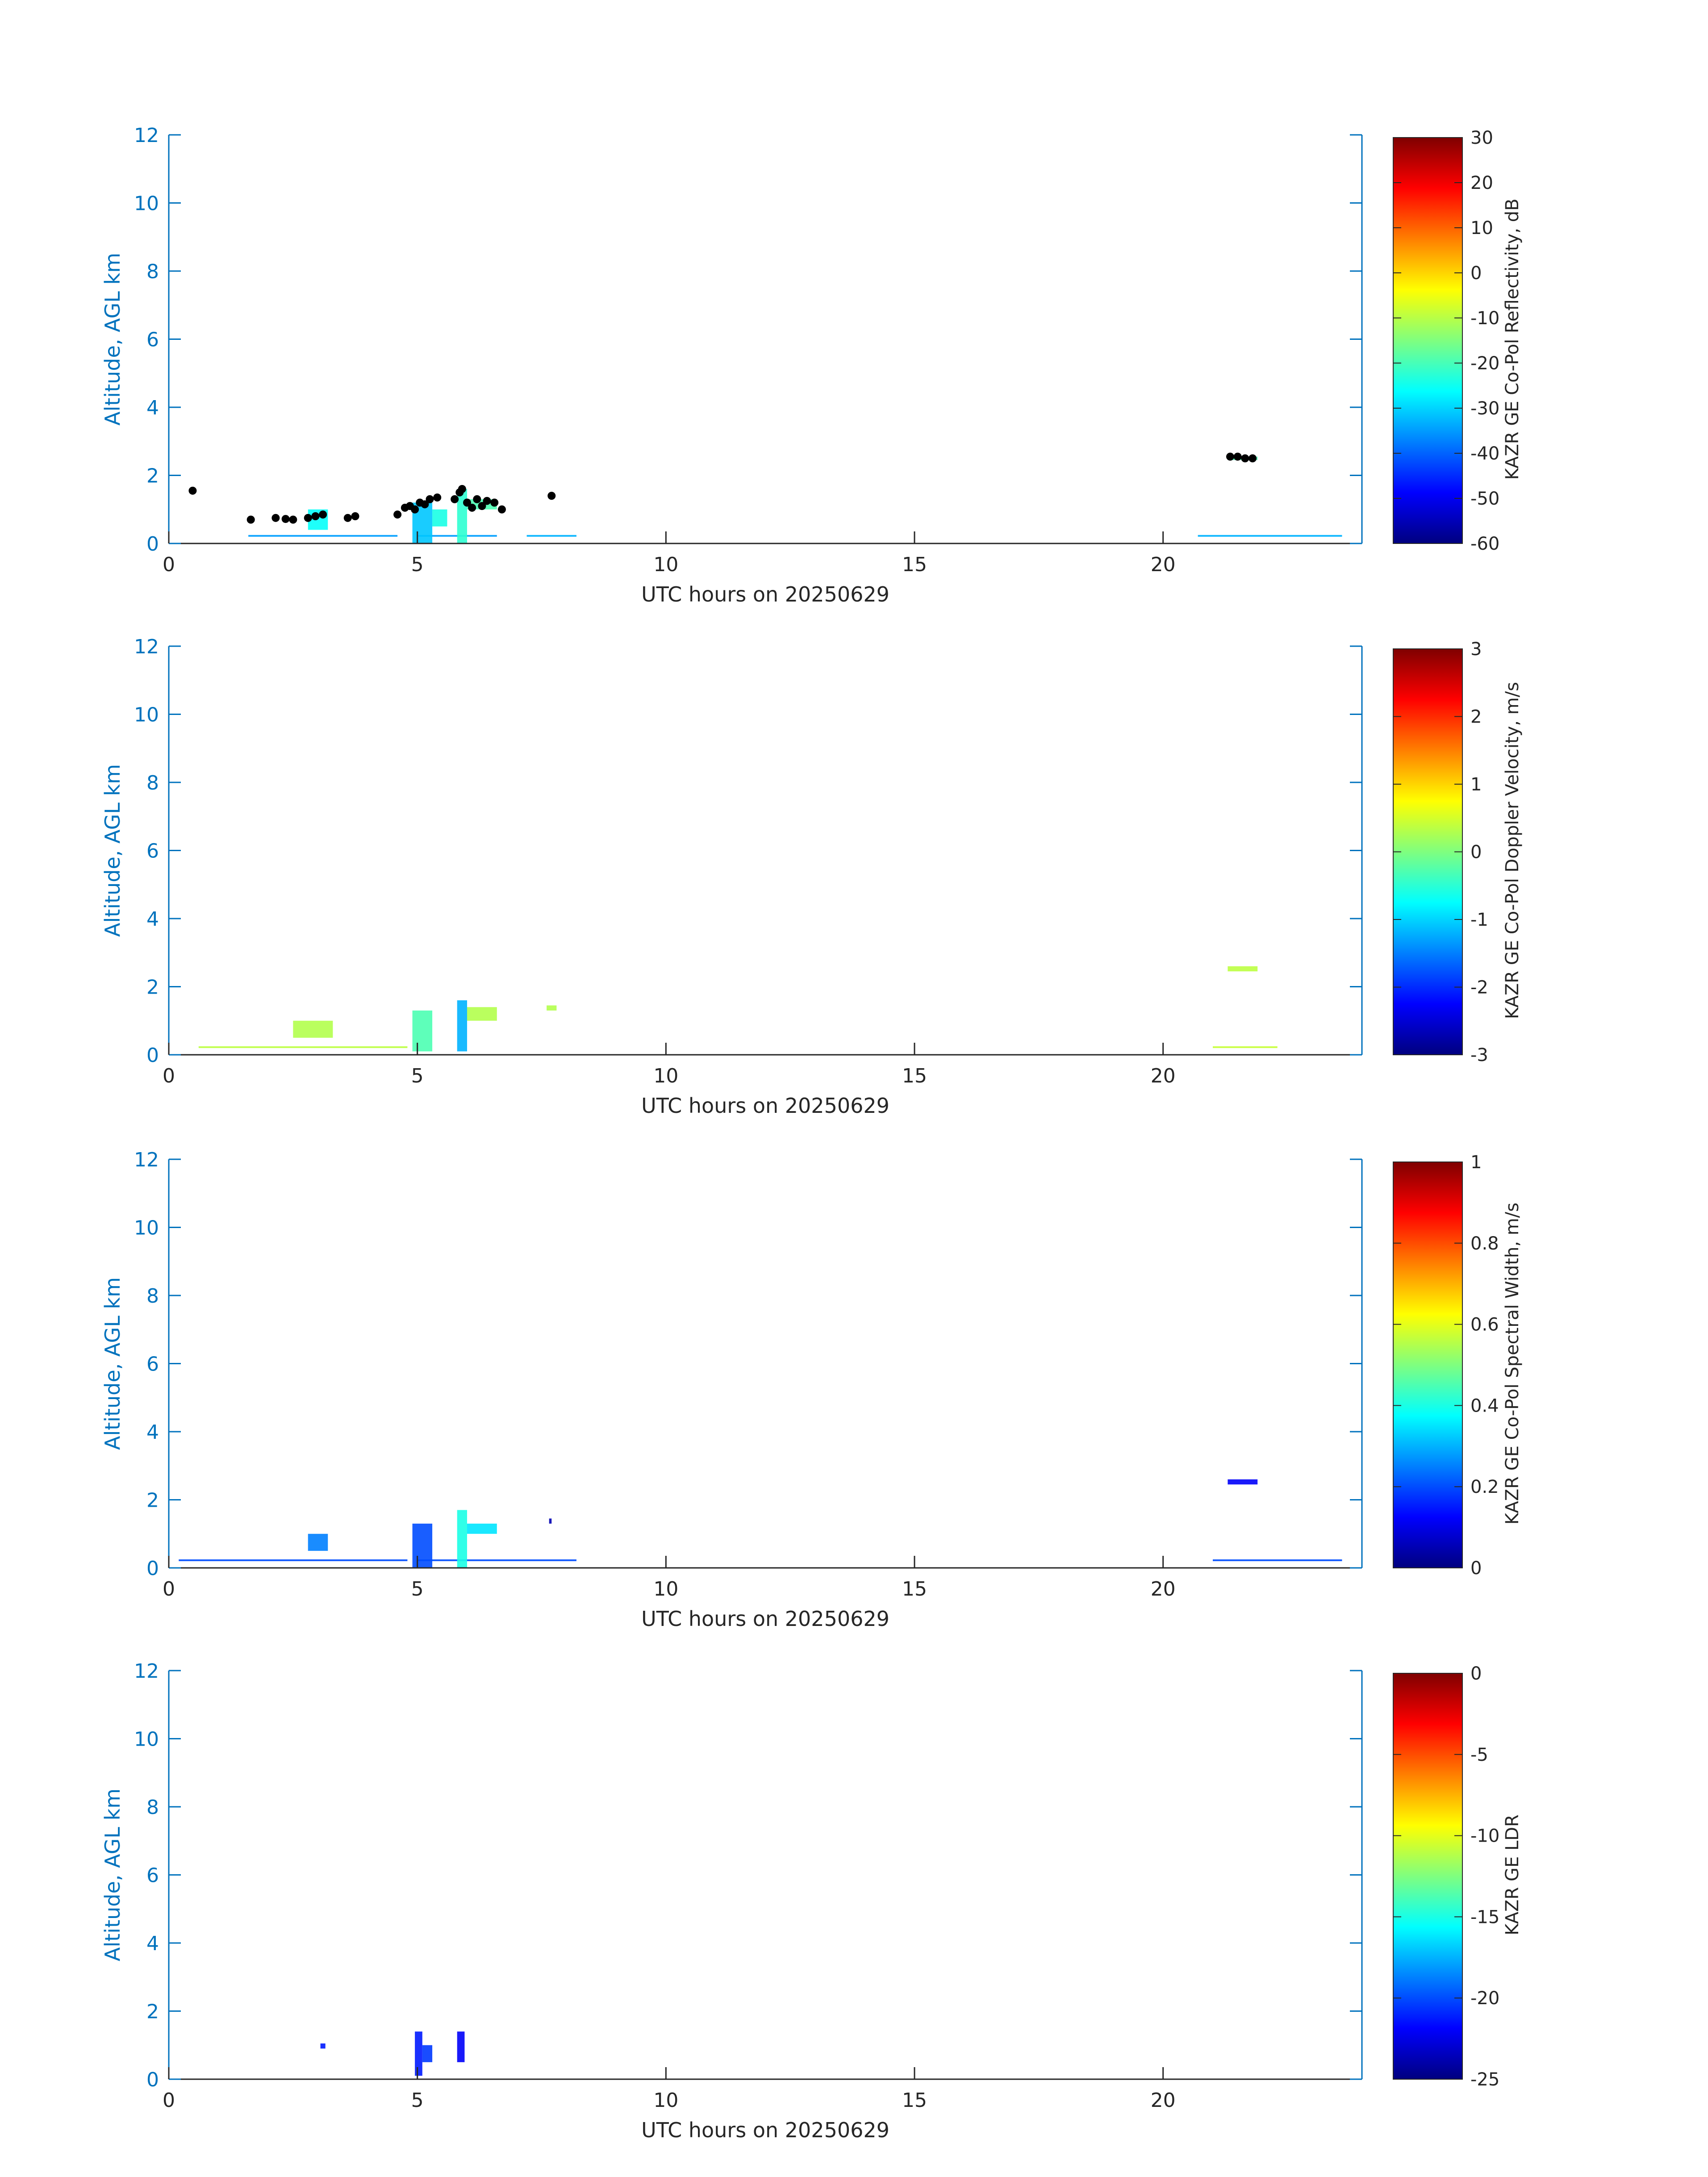 The image size is (1708, 2177). Describe the element at coordinates (1484, 544) in the screenshot. I see `colorbar-tick-label: -60` at that location.